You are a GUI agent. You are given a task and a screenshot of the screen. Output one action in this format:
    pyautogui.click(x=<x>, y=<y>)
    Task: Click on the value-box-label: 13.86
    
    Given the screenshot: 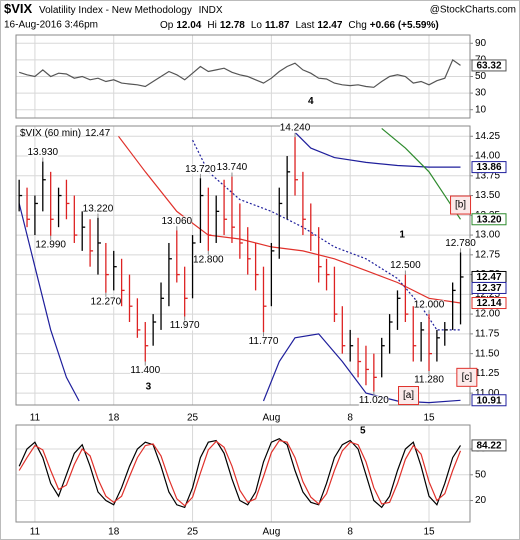 What is the action you would take?
    pyautogui.click(x=488, y=167)
    